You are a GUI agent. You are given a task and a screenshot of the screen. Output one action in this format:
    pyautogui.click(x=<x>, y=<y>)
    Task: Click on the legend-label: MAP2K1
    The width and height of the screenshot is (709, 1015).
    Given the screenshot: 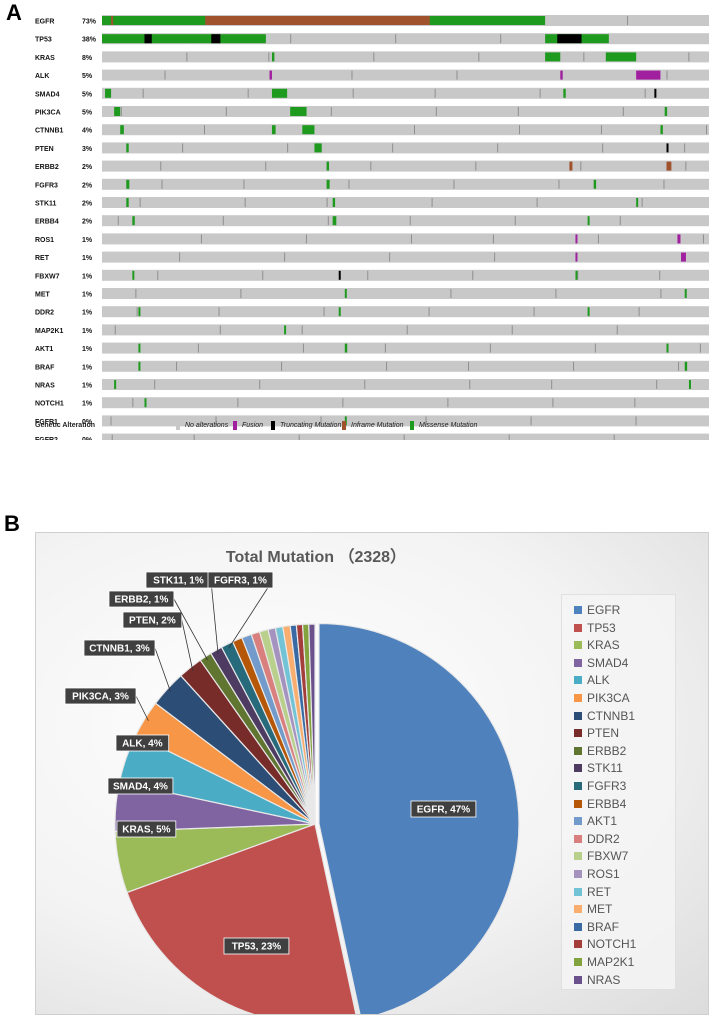 What is the action you would take?
    pyautogui.click(x=611, y=962)
    